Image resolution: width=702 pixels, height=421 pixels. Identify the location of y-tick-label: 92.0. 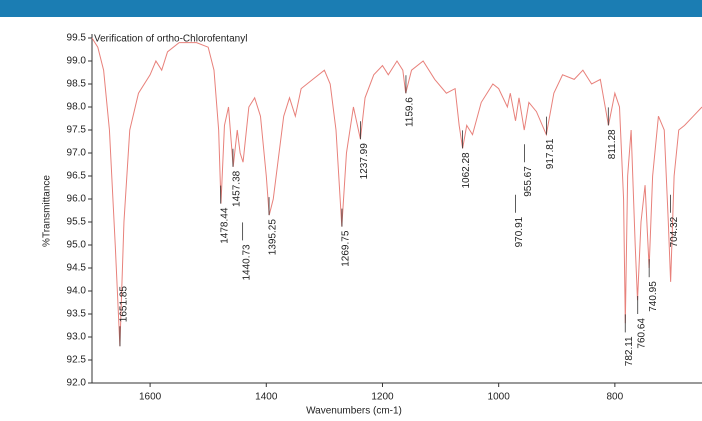
(77, 383).